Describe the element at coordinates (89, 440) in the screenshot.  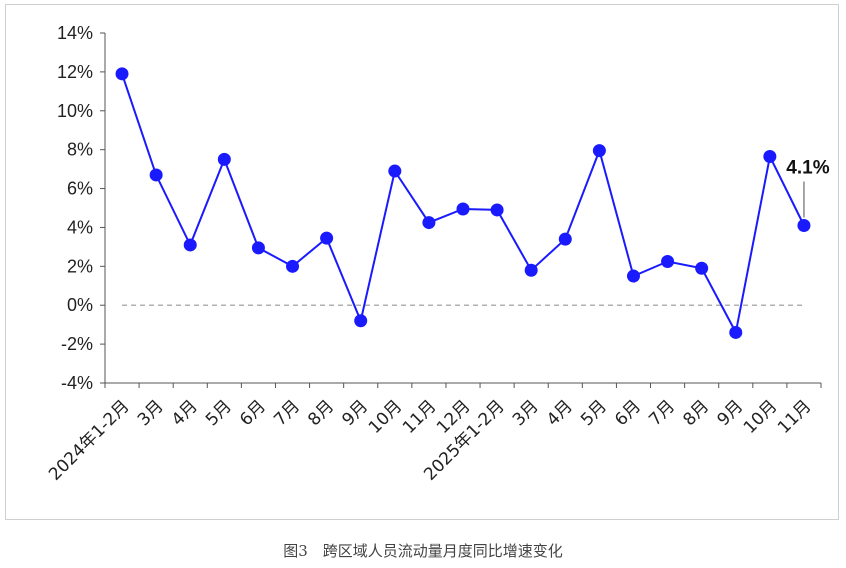
I see `x-tick-label: 2024年1-2月` at that location.